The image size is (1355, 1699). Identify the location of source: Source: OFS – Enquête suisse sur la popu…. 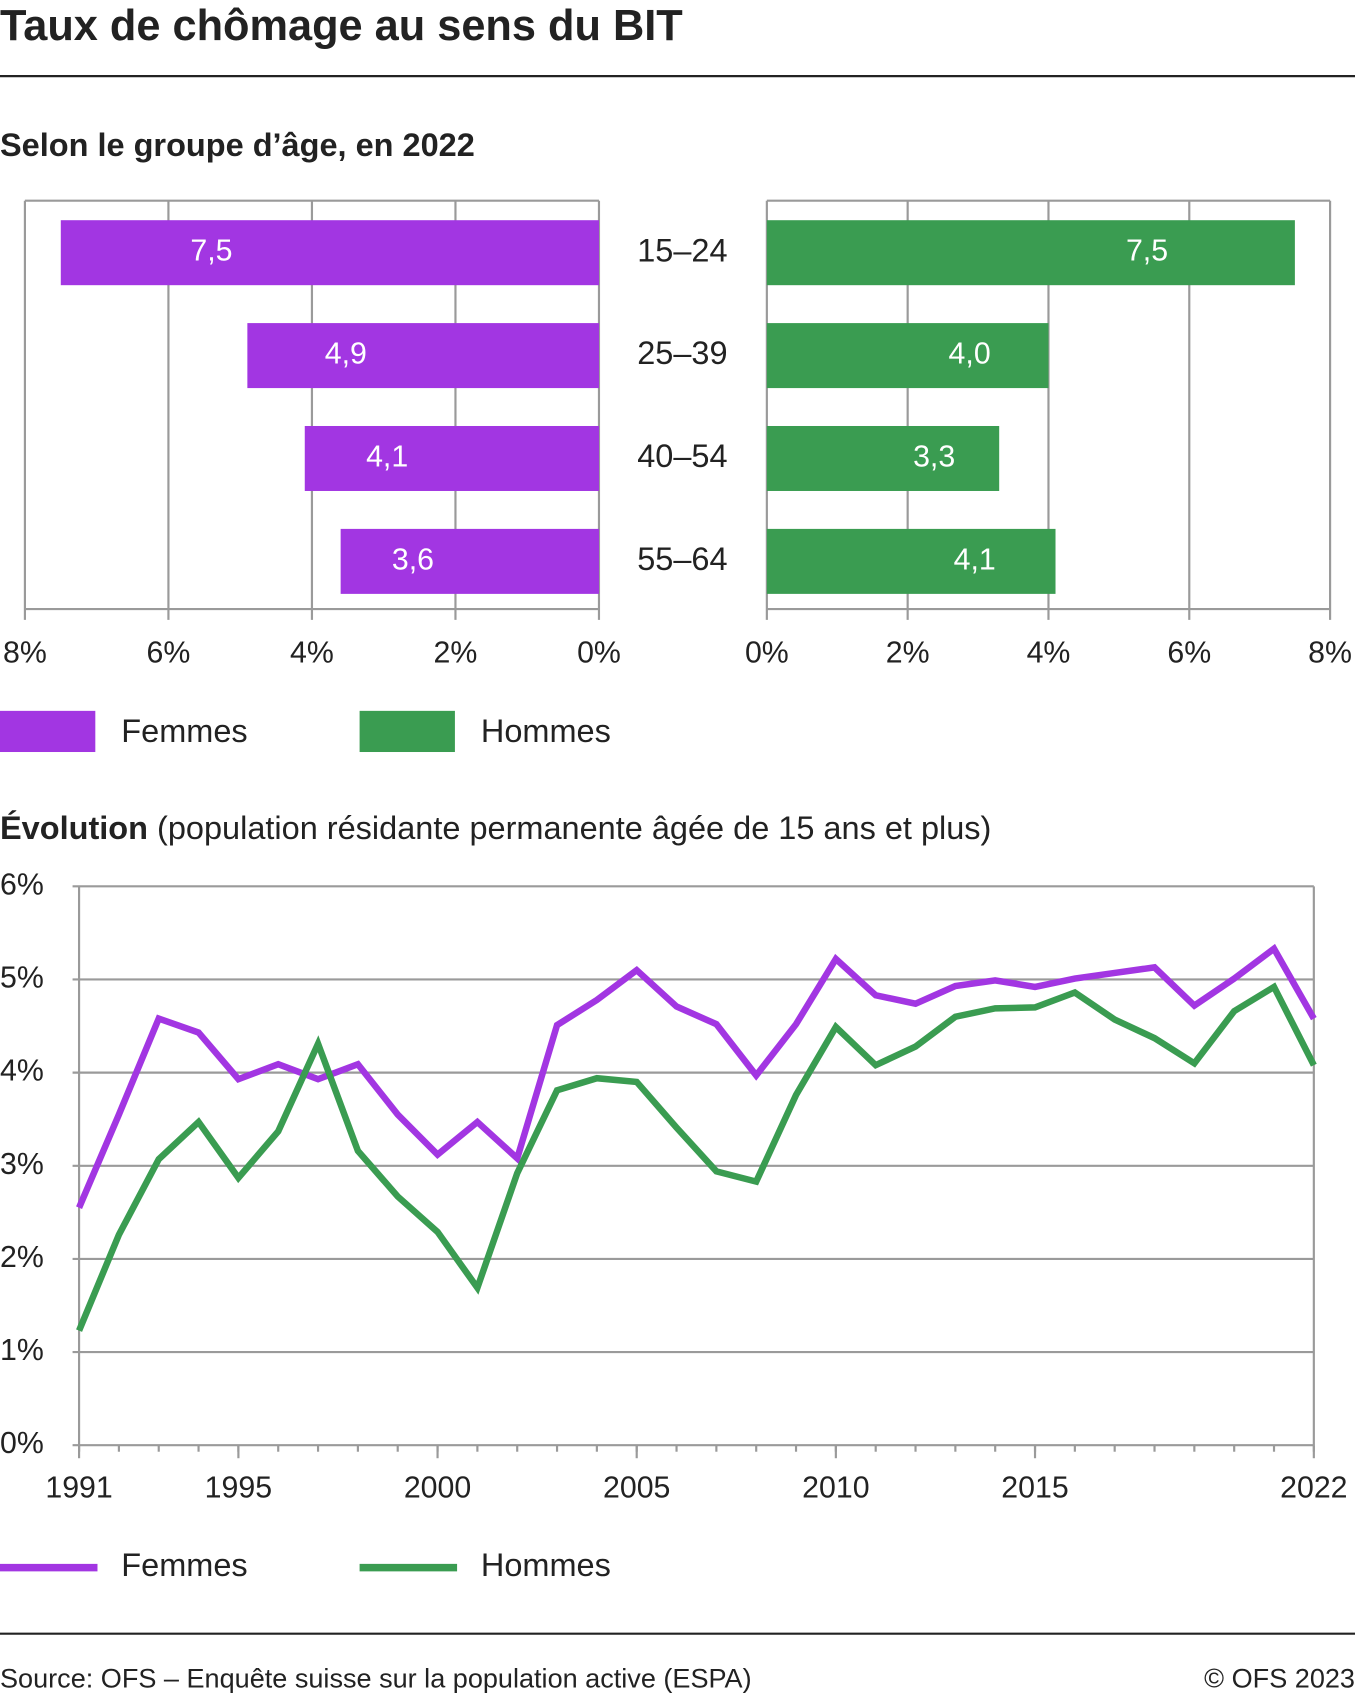
(376, 1677).